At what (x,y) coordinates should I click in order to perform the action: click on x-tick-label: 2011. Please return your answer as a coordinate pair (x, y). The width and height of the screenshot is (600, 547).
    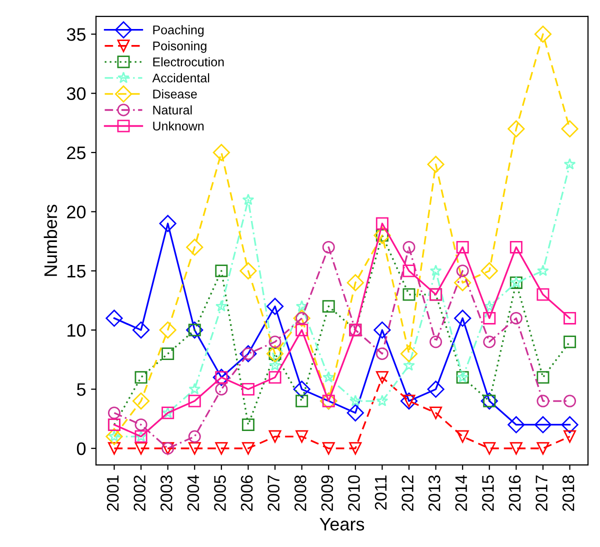
    Looking at the image, I should click on (380, 492).